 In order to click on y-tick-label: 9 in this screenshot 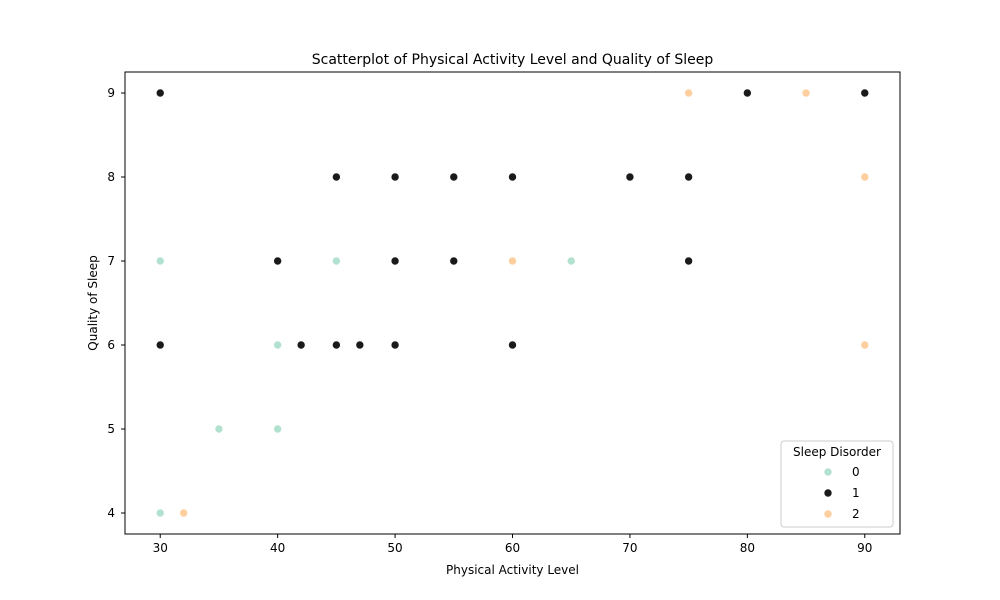, I will do `click(111, 93)`.